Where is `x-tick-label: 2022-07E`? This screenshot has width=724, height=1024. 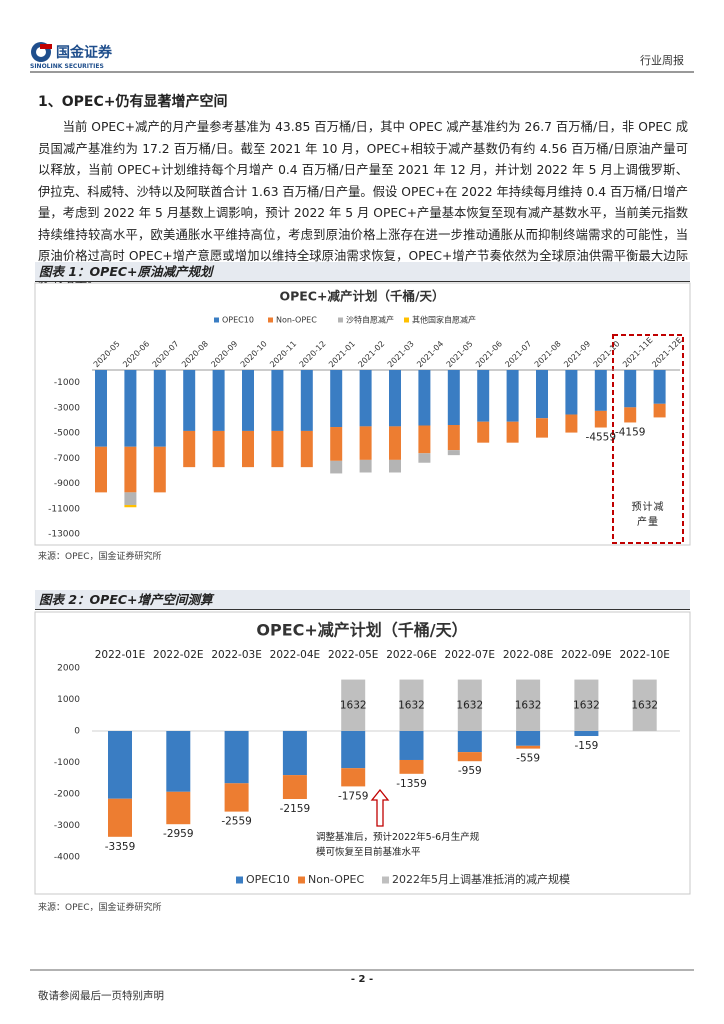 x-tick-label: 2022-07E is located at coordinates (470, 655).